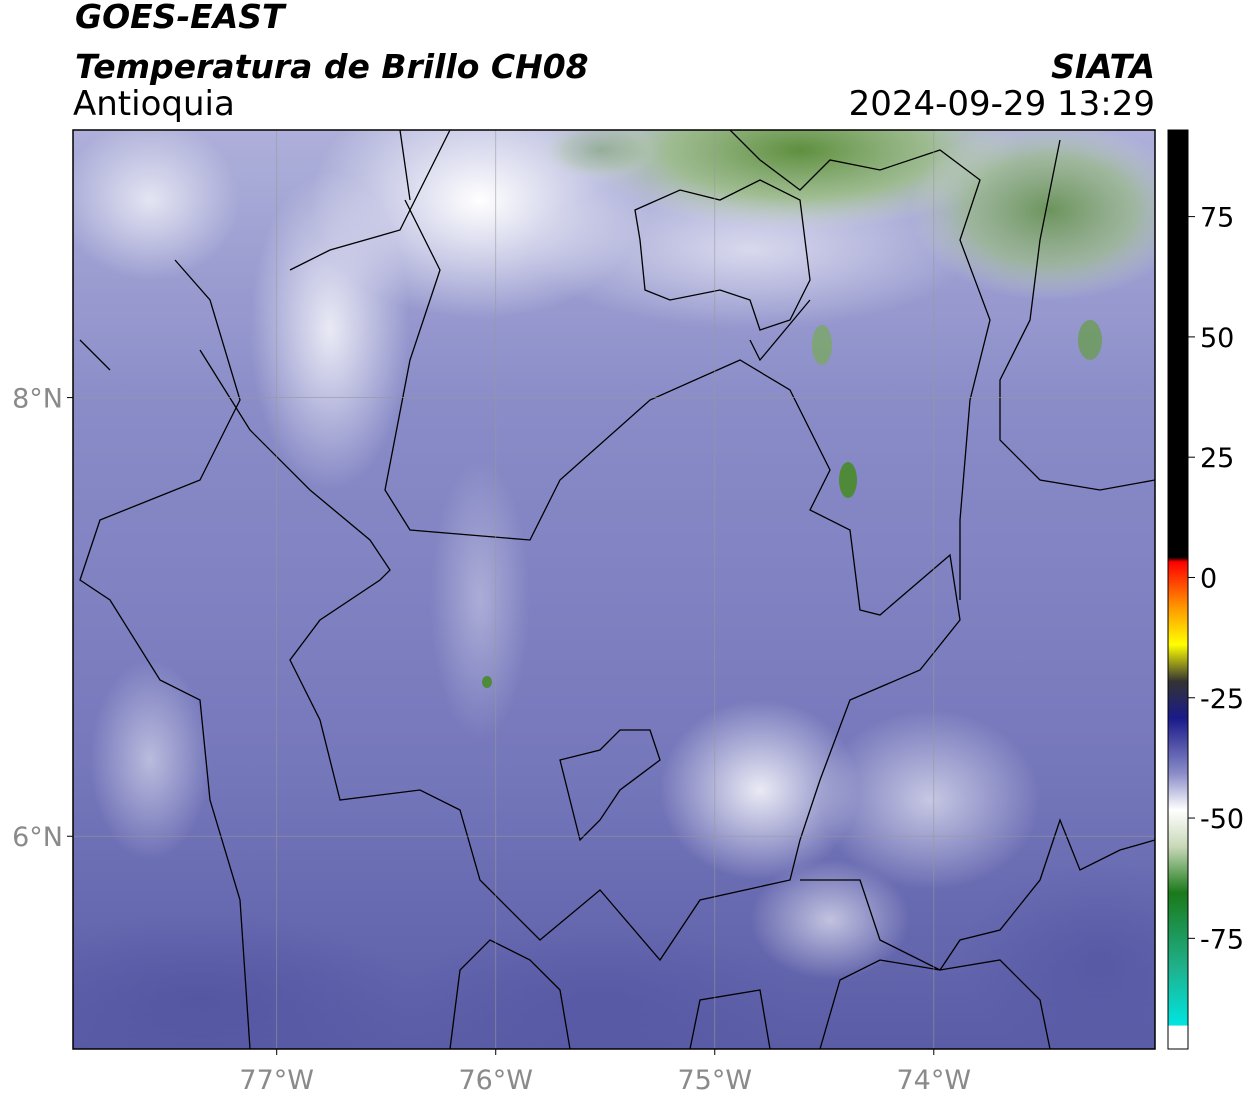 The image size is (1252, 1103). What do you see at coordinates (495, 1080) in the screenshot?
I see `x-tick-label: 76°W` at bounding box center [495, 1080].